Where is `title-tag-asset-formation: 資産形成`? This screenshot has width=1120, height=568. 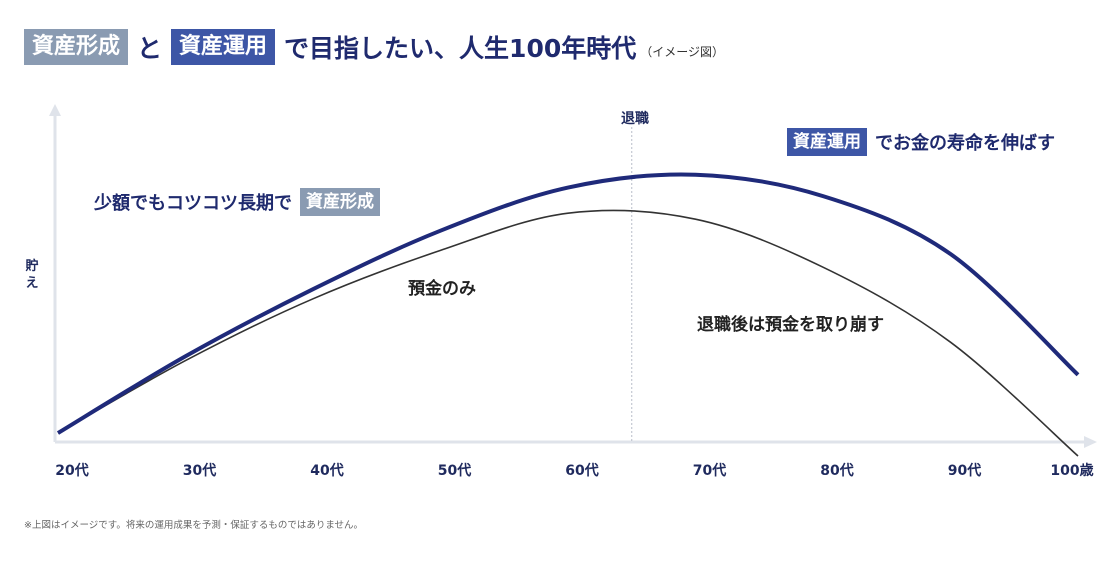
title-tag-asset-formation: 資産形成 is located at coordinates (76, 47).